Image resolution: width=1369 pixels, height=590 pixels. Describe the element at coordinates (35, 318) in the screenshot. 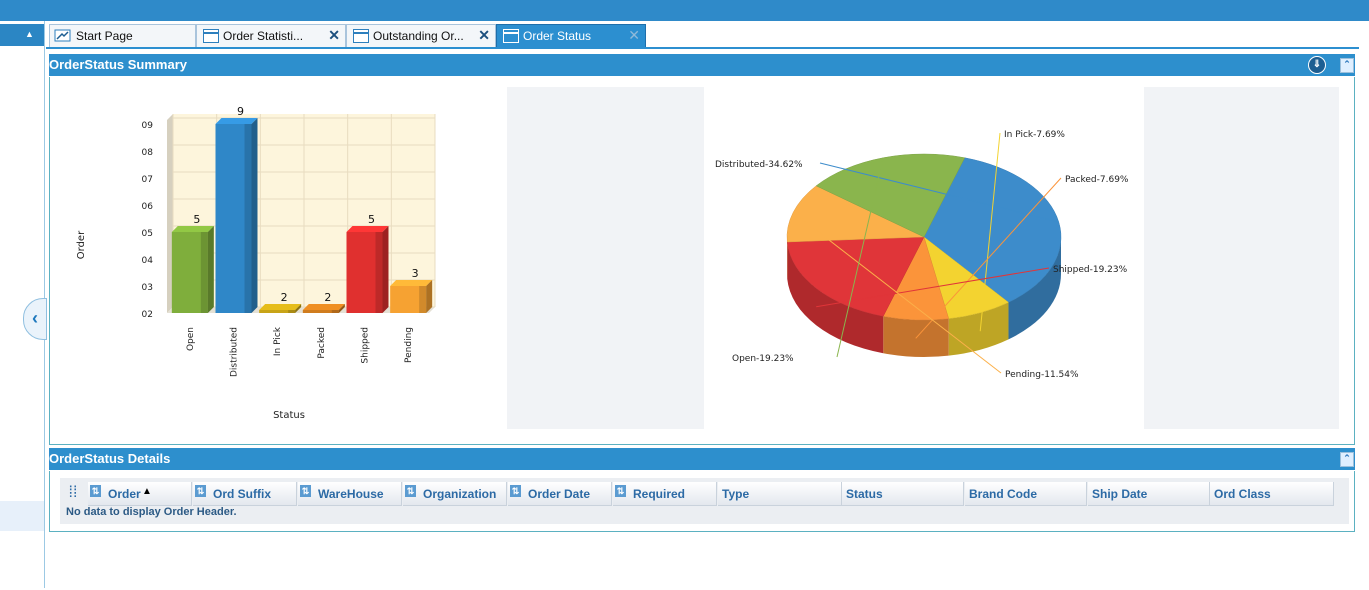

I see `chevron-left-icon: ‹` at that location.